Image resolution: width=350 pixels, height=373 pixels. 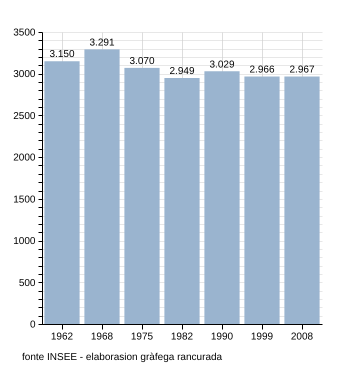 I want to click on data-label: 2.967, so click(x=302, y=70).